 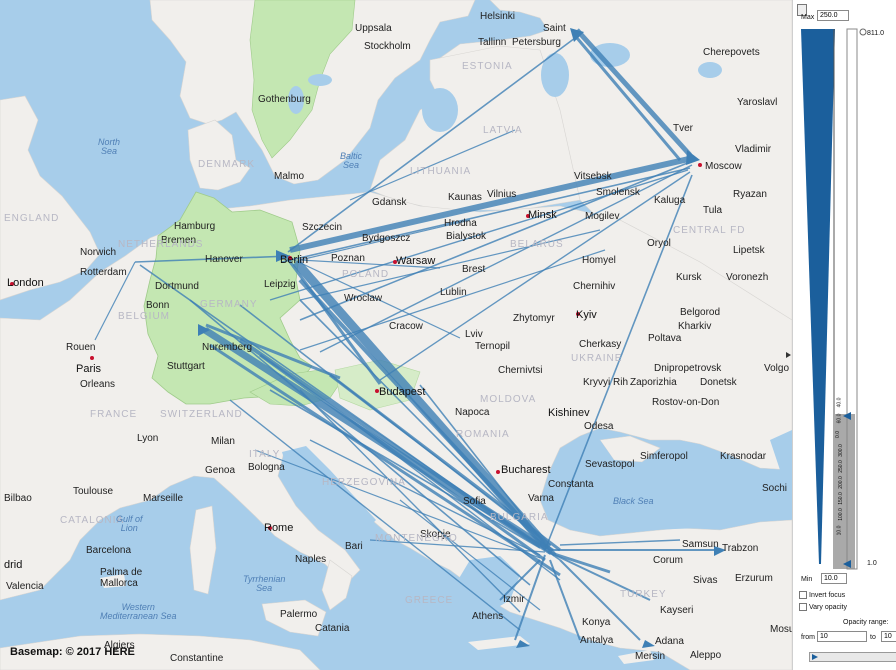 What do you see at coordinates (498, 16) in the screenshot?
I see `city-label-helsinki: Helsinki` at bounding box center [498, 16].